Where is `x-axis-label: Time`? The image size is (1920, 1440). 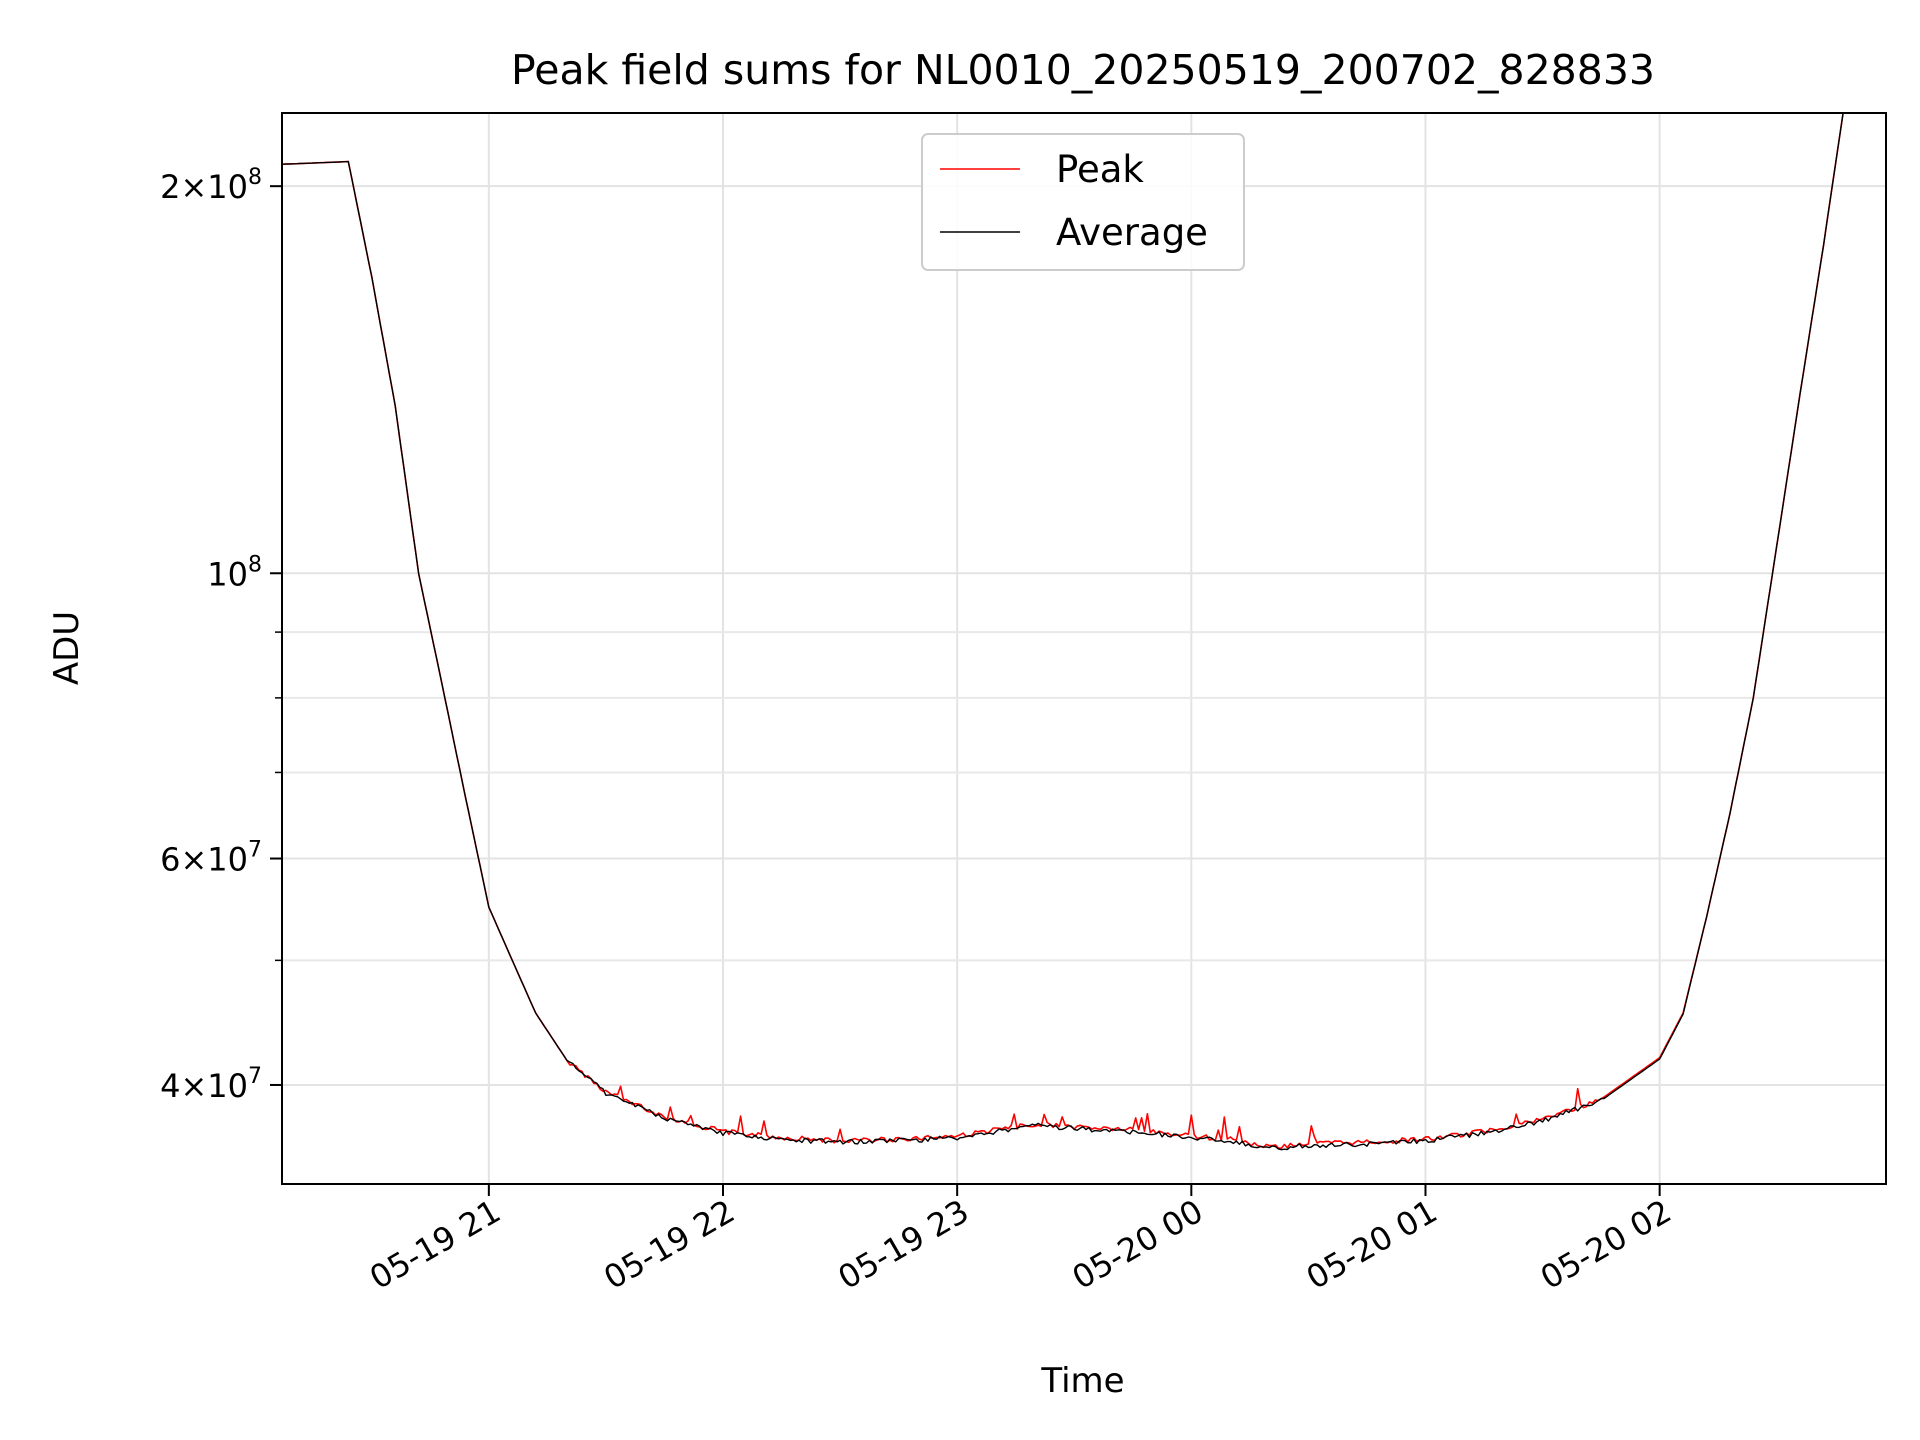 x-axis-label: Time is located at coordinates (1082, 1381).